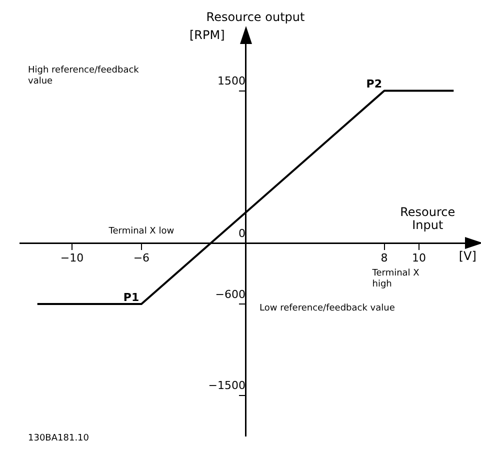 This screenshot has width=481, height=466. I want to click on annotation: Low reference/feedback value, so click(328, 308).